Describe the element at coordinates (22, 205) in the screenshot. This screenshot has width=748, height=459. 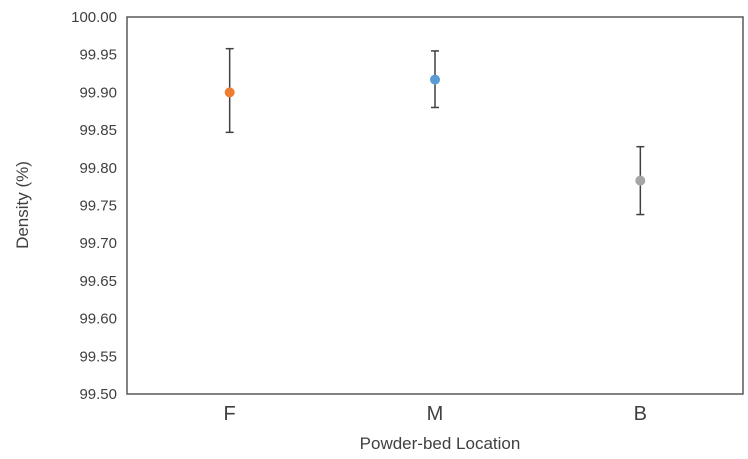
I see `y-axis-title: Density (%)` at that location.